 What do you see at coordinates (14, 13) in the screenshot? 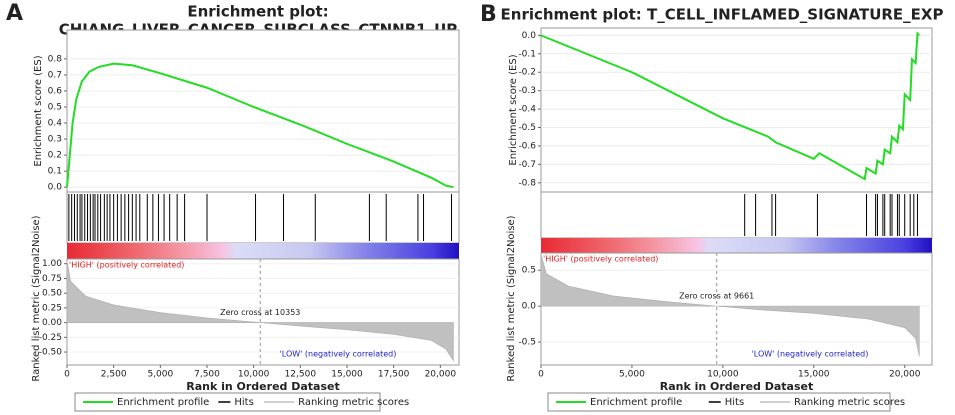
I see `panel-label: A` at bounding box center [14, 13].